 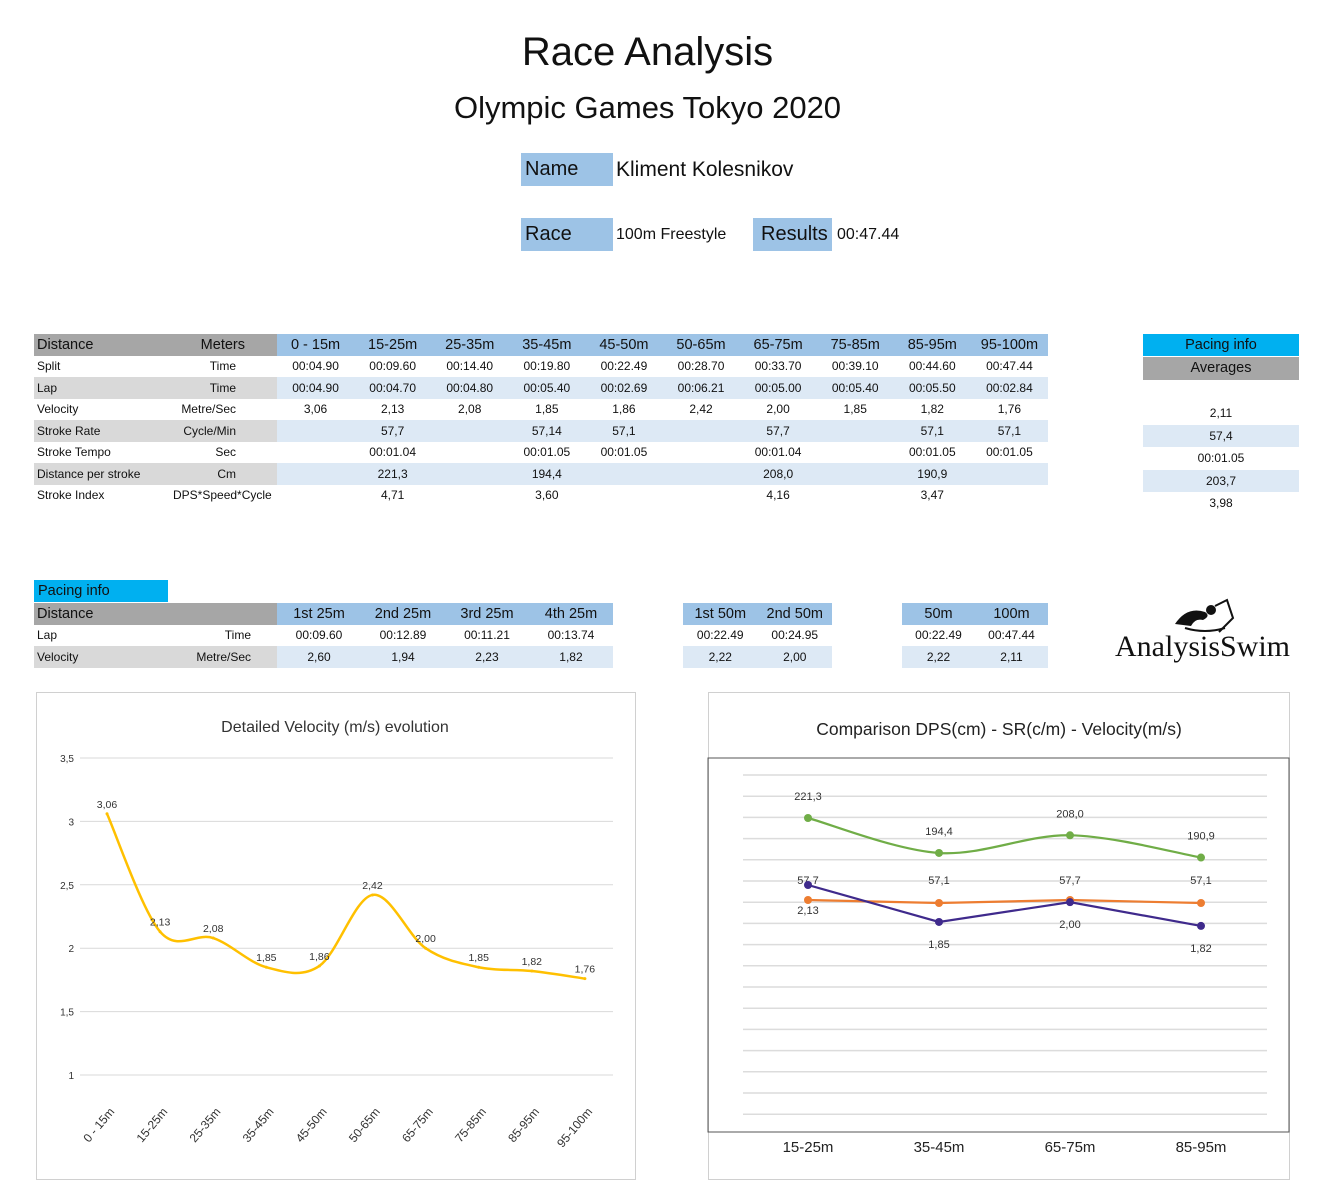 I want to click on pacing-title: Pacing info, so click(x=101, y=591).